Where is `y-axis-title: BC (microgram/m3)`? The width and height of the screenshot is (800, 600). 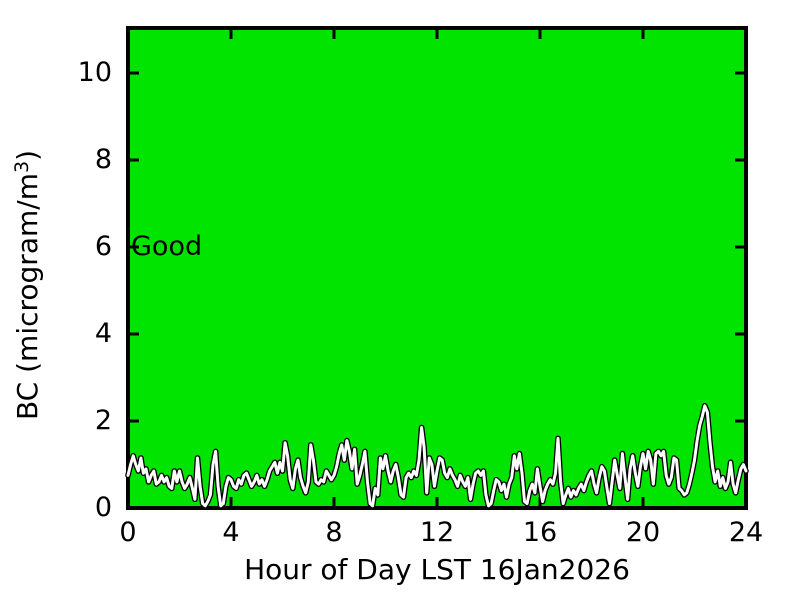
y-axis-title: BC (microgram/m3) is located at coordinates (28, 285).